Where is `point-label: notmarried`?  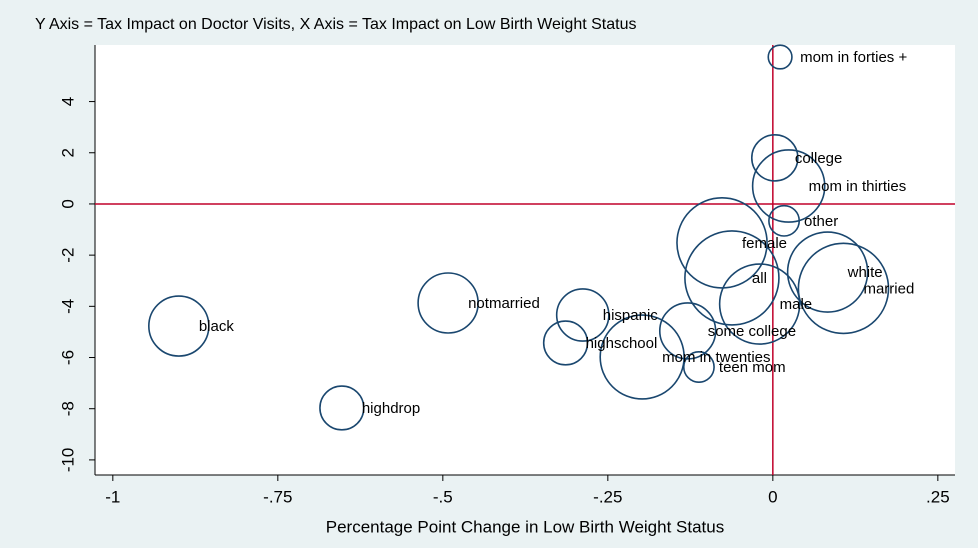 point-label: notmarried is located at coordinates (504, 303).